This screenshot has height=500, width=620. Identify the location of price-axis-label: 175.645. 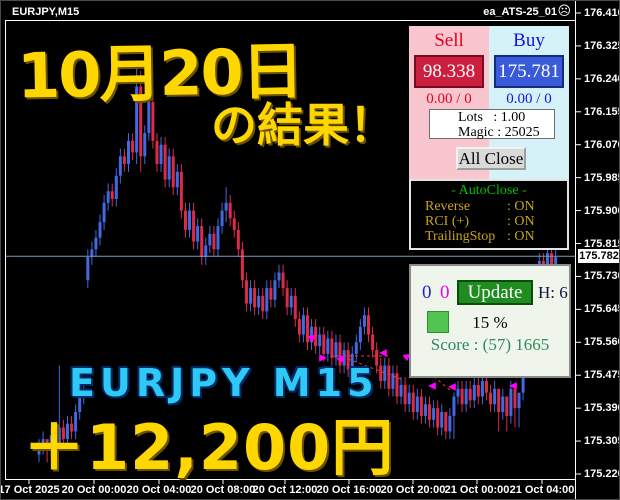
(602, 309).